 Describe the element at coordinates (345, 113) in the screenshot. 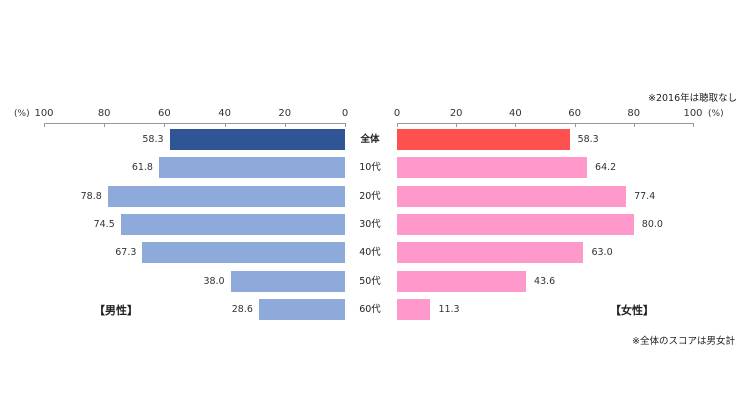

I see `left-tick-label: 0` at that location.